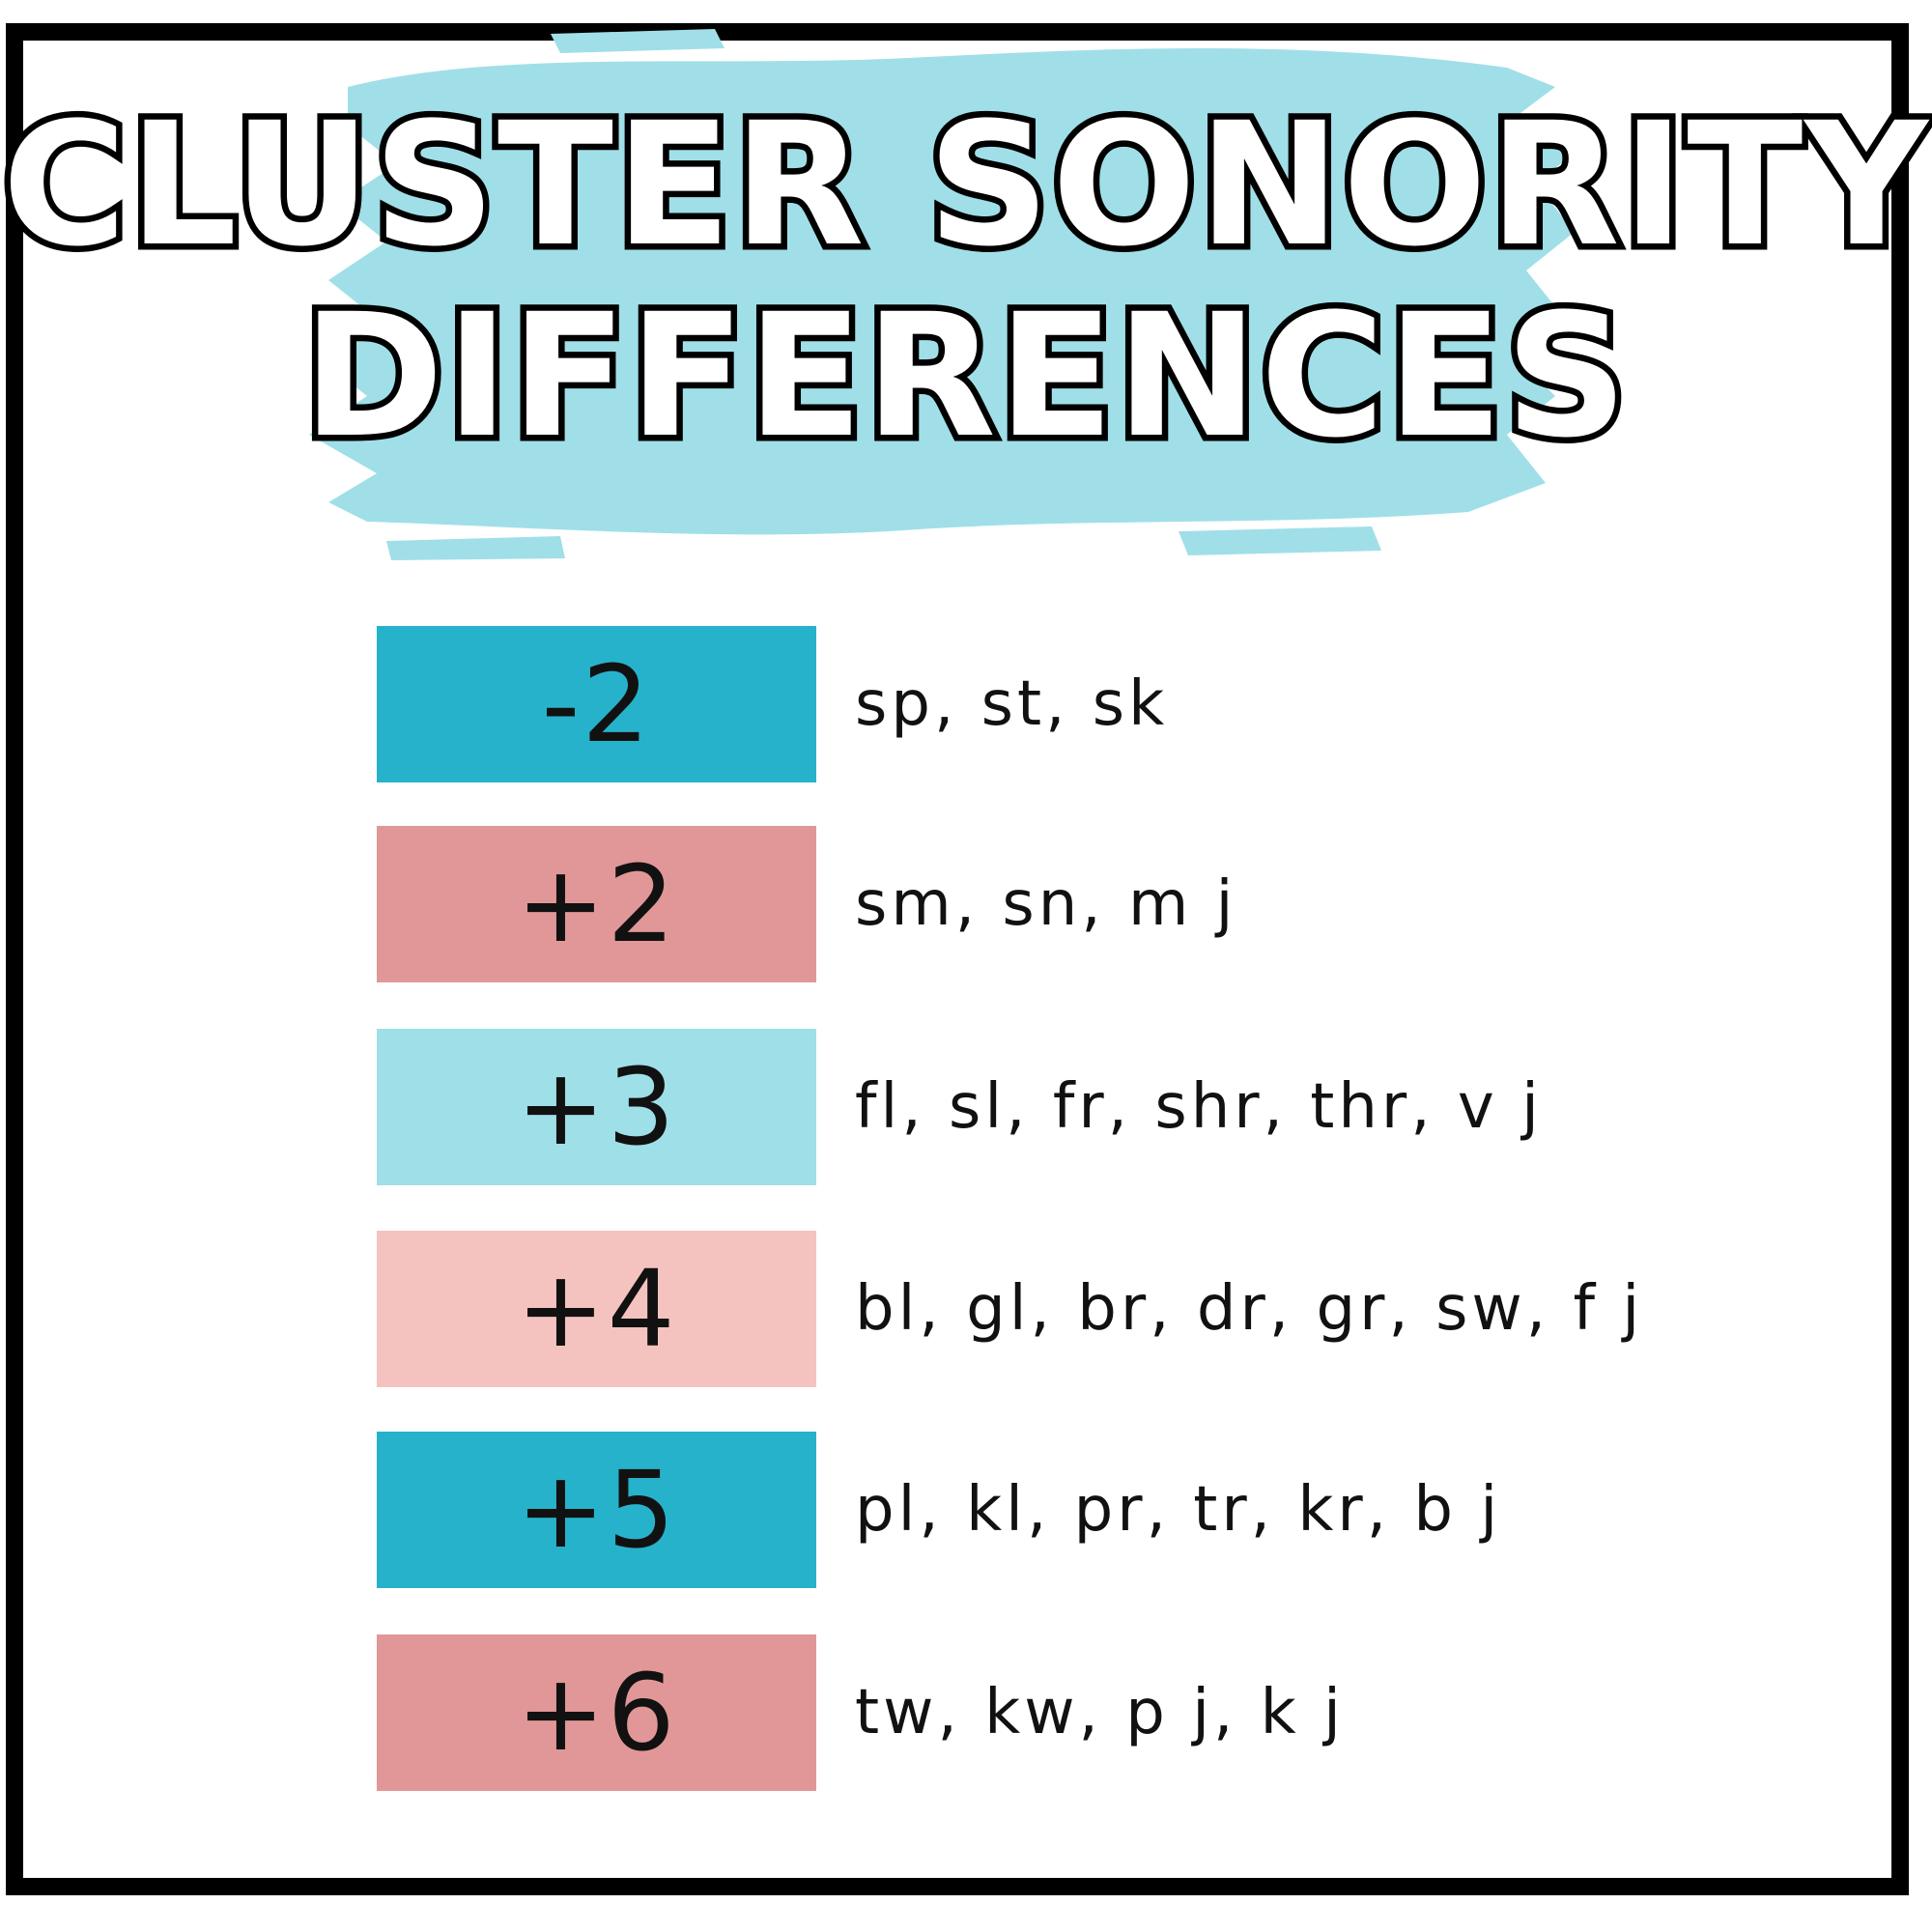  What do you see at coordinates (966, 185) in the screenshot?
I see `title-line-1: CLUSTER SONORITY` at bounding box center [966, 185].